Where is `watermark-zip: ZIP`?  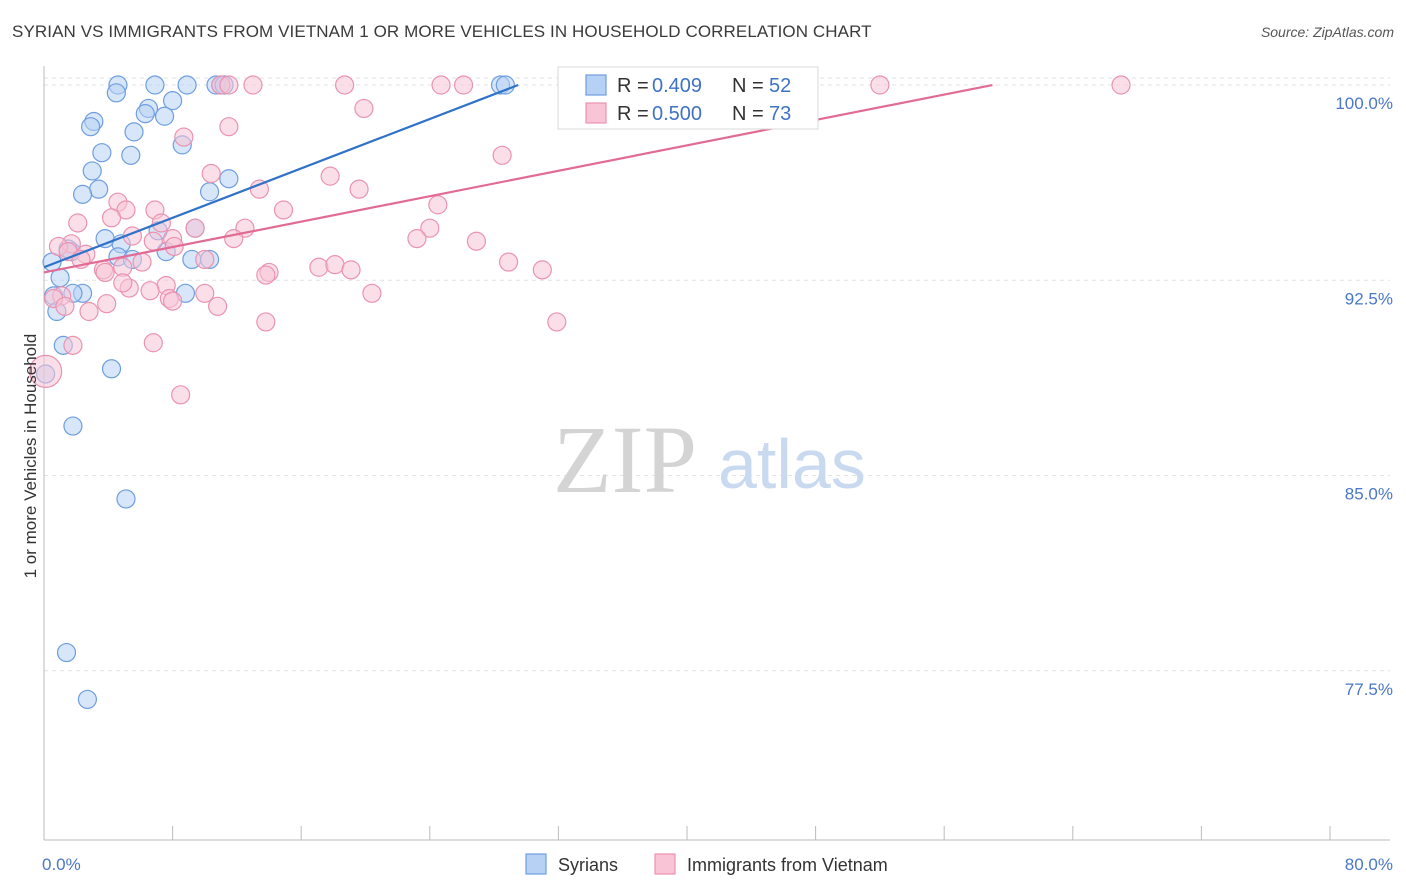
watermark-zip: ZIP is located at coordinates (625, 459).